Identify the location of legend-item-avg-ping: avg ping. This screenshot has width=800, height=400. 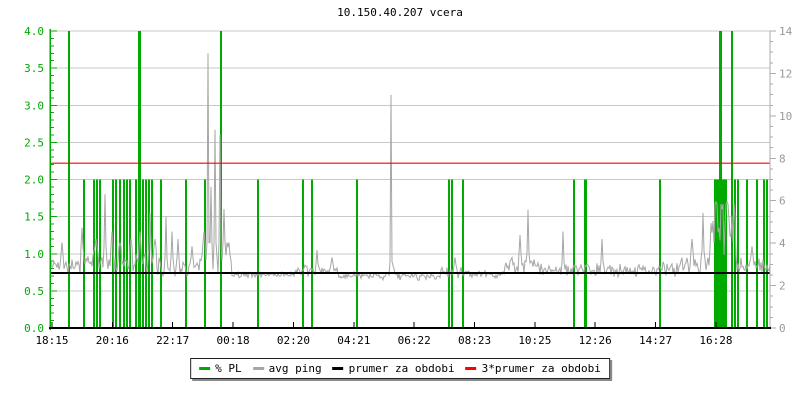
(287, 368).